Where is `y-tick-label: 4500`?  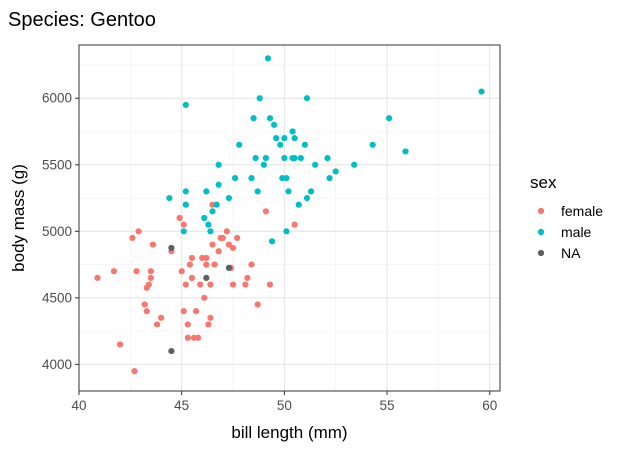 y-tick-label: 4500 is located at coordinates (57, 297).